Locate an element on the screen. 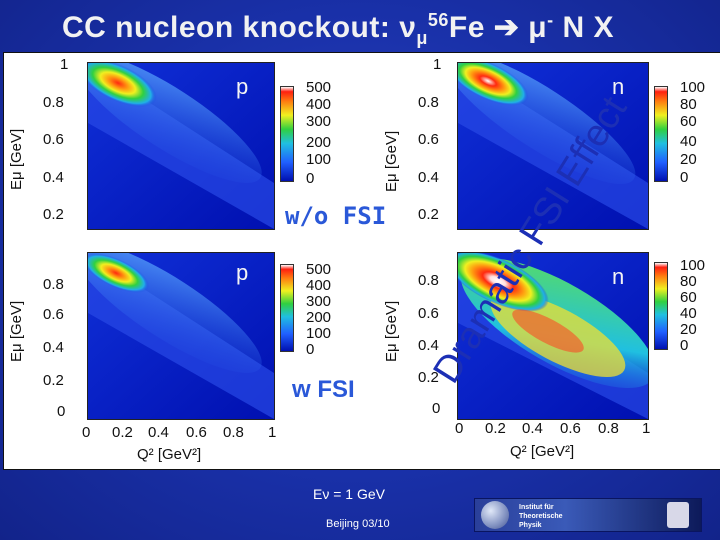 Image resolution: width=720 pixels, height=540 pixels. cbtick-bl-3: 200 is located at coordinates (319, 317).